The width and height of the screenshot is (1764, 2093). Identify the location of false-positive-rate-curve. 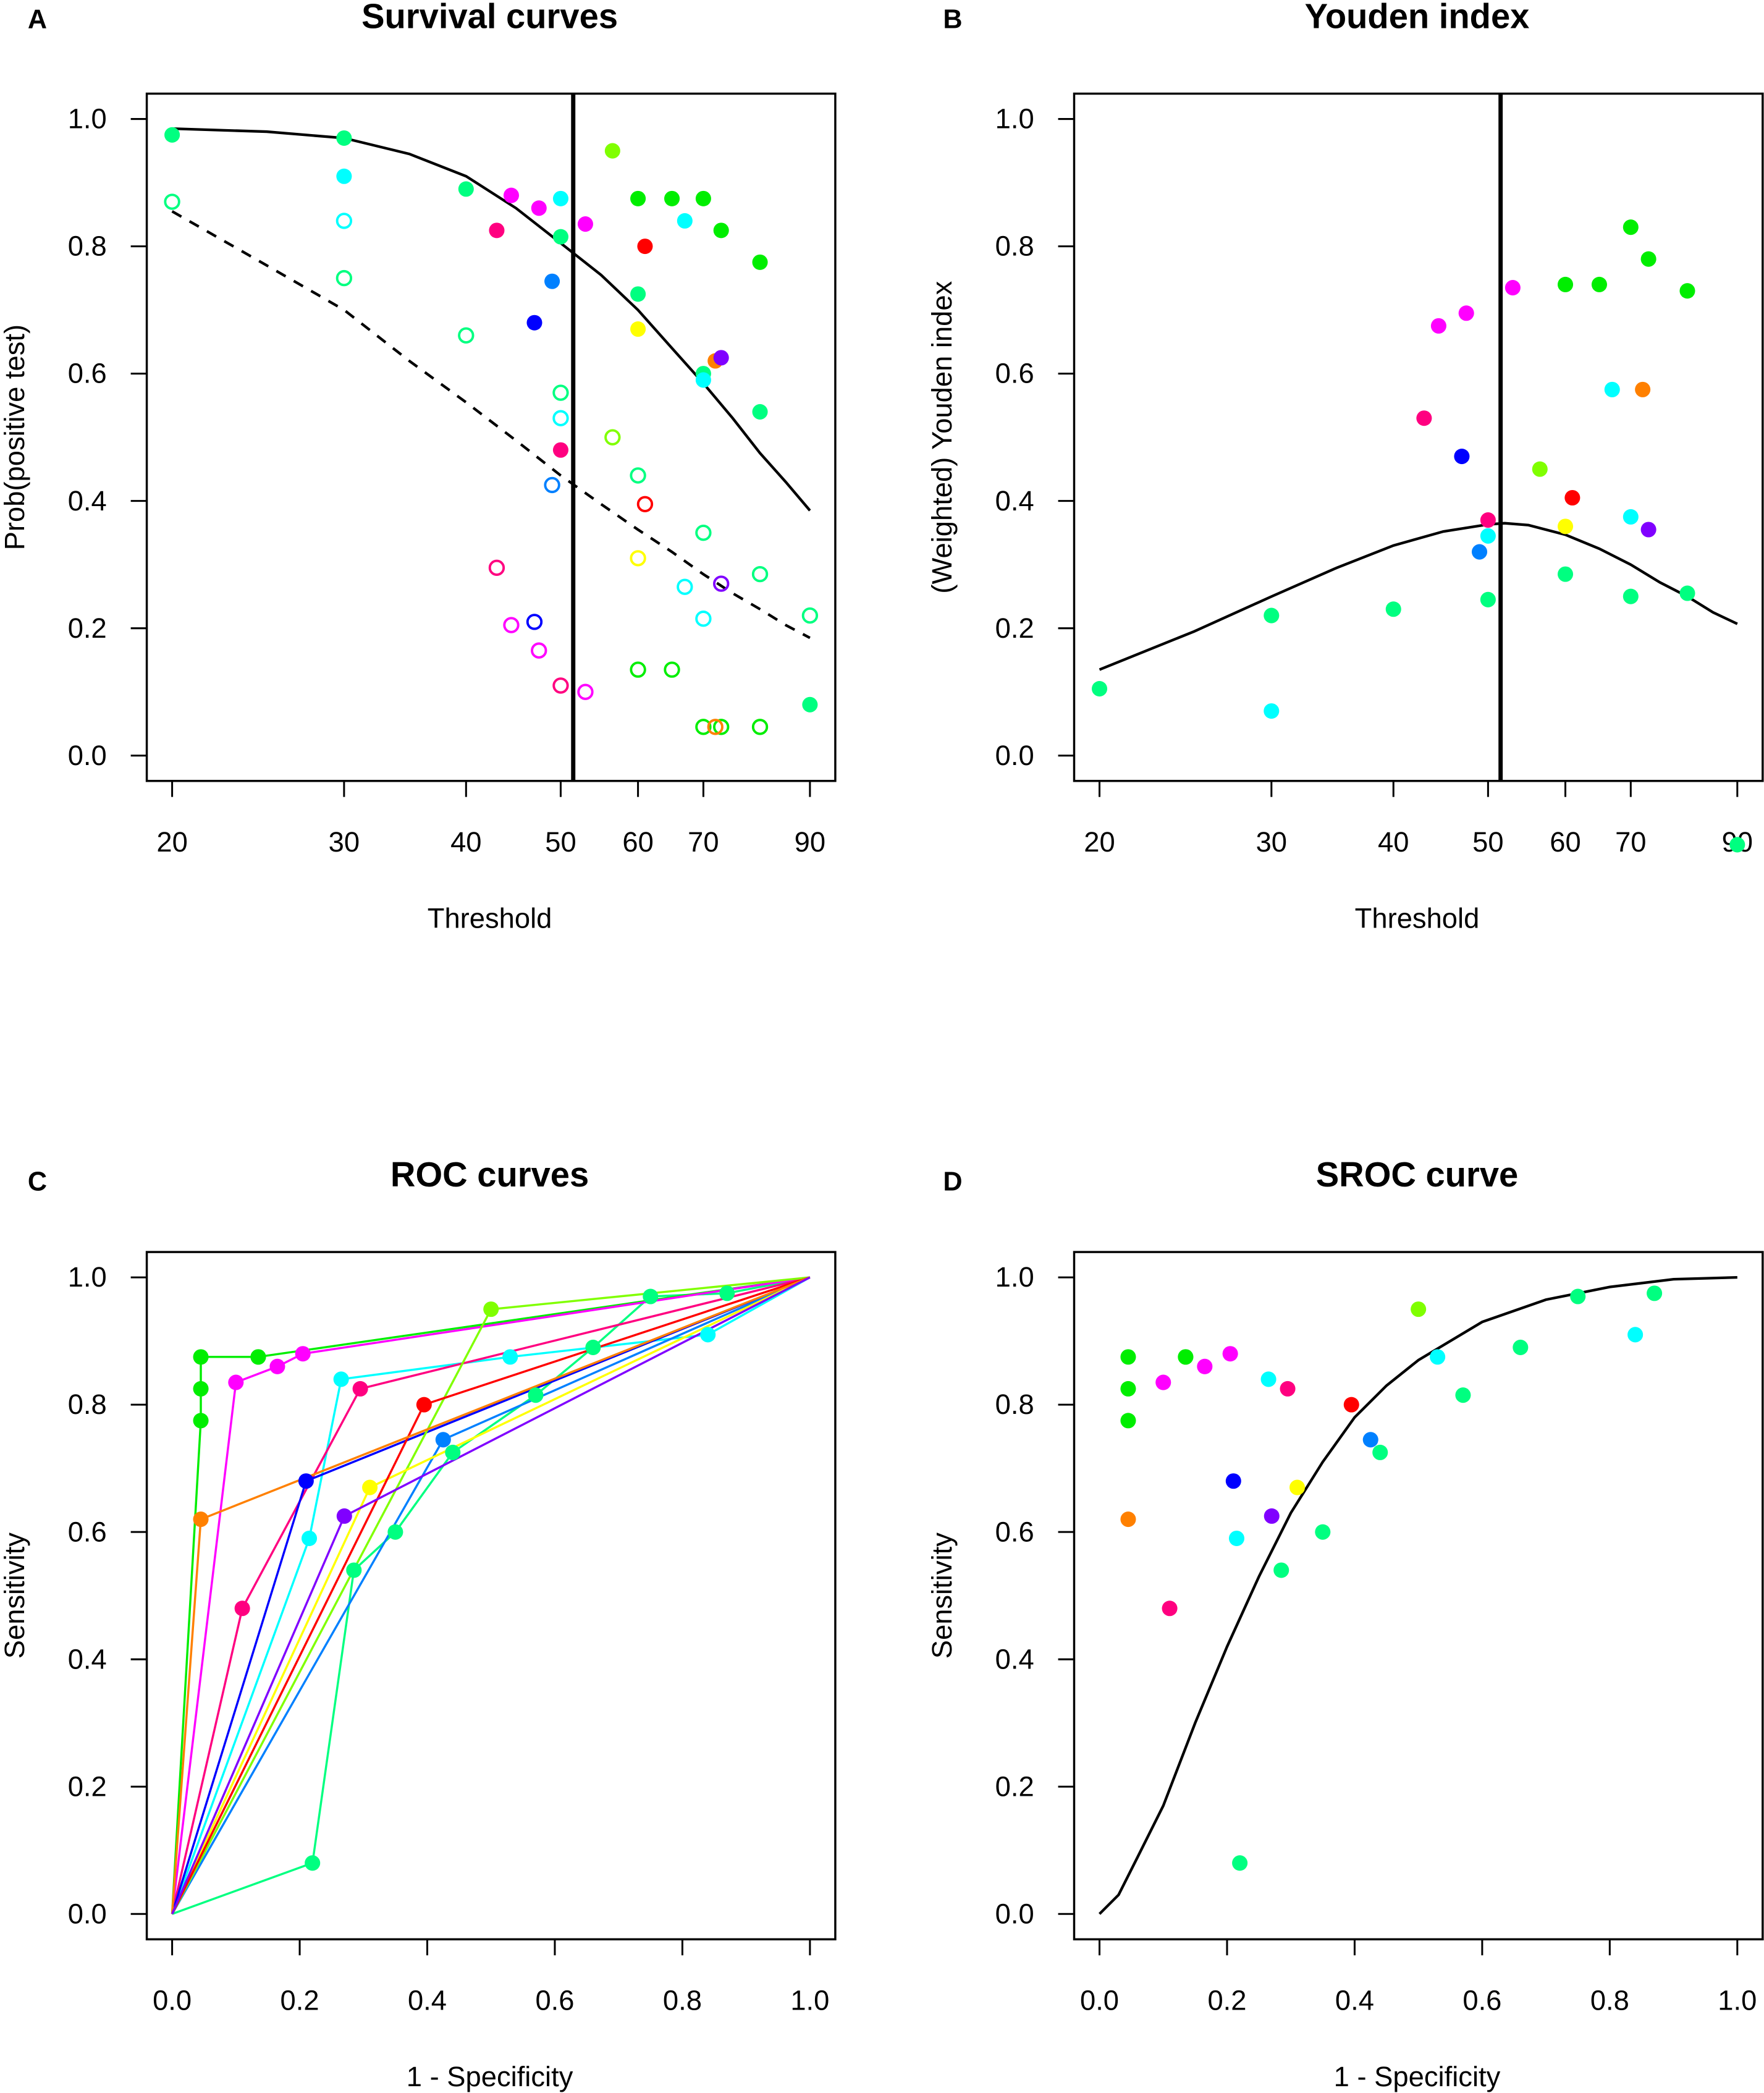
(491, 425).